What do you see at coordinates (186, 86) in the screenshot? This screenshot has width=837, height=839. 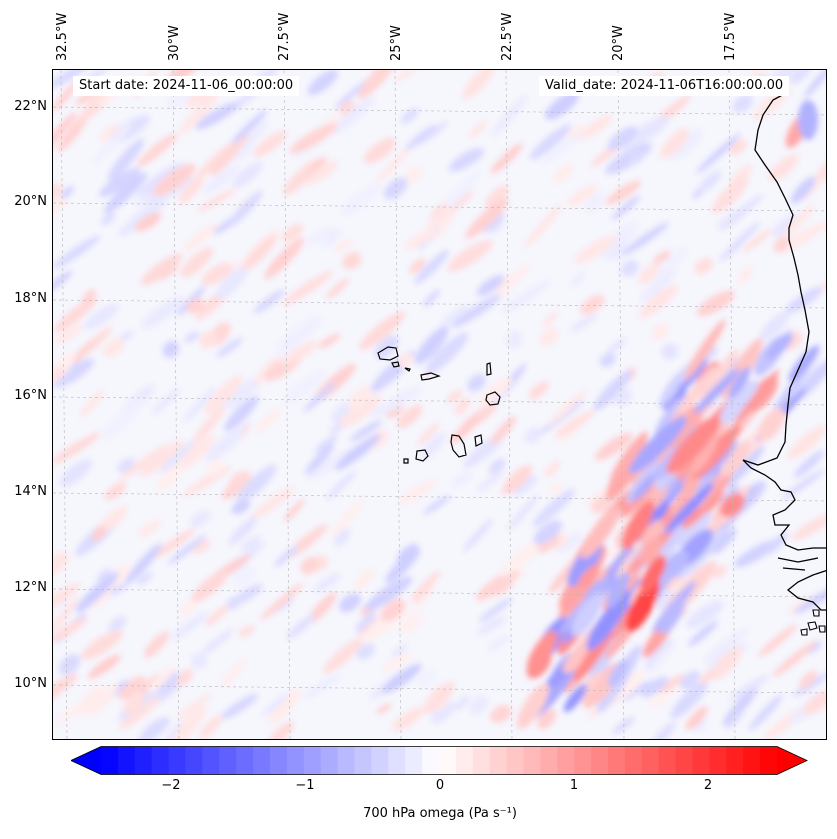 I see `start-date-label: Start date: 2024-11-06_00:00:00` at bounding box center [186, 86].